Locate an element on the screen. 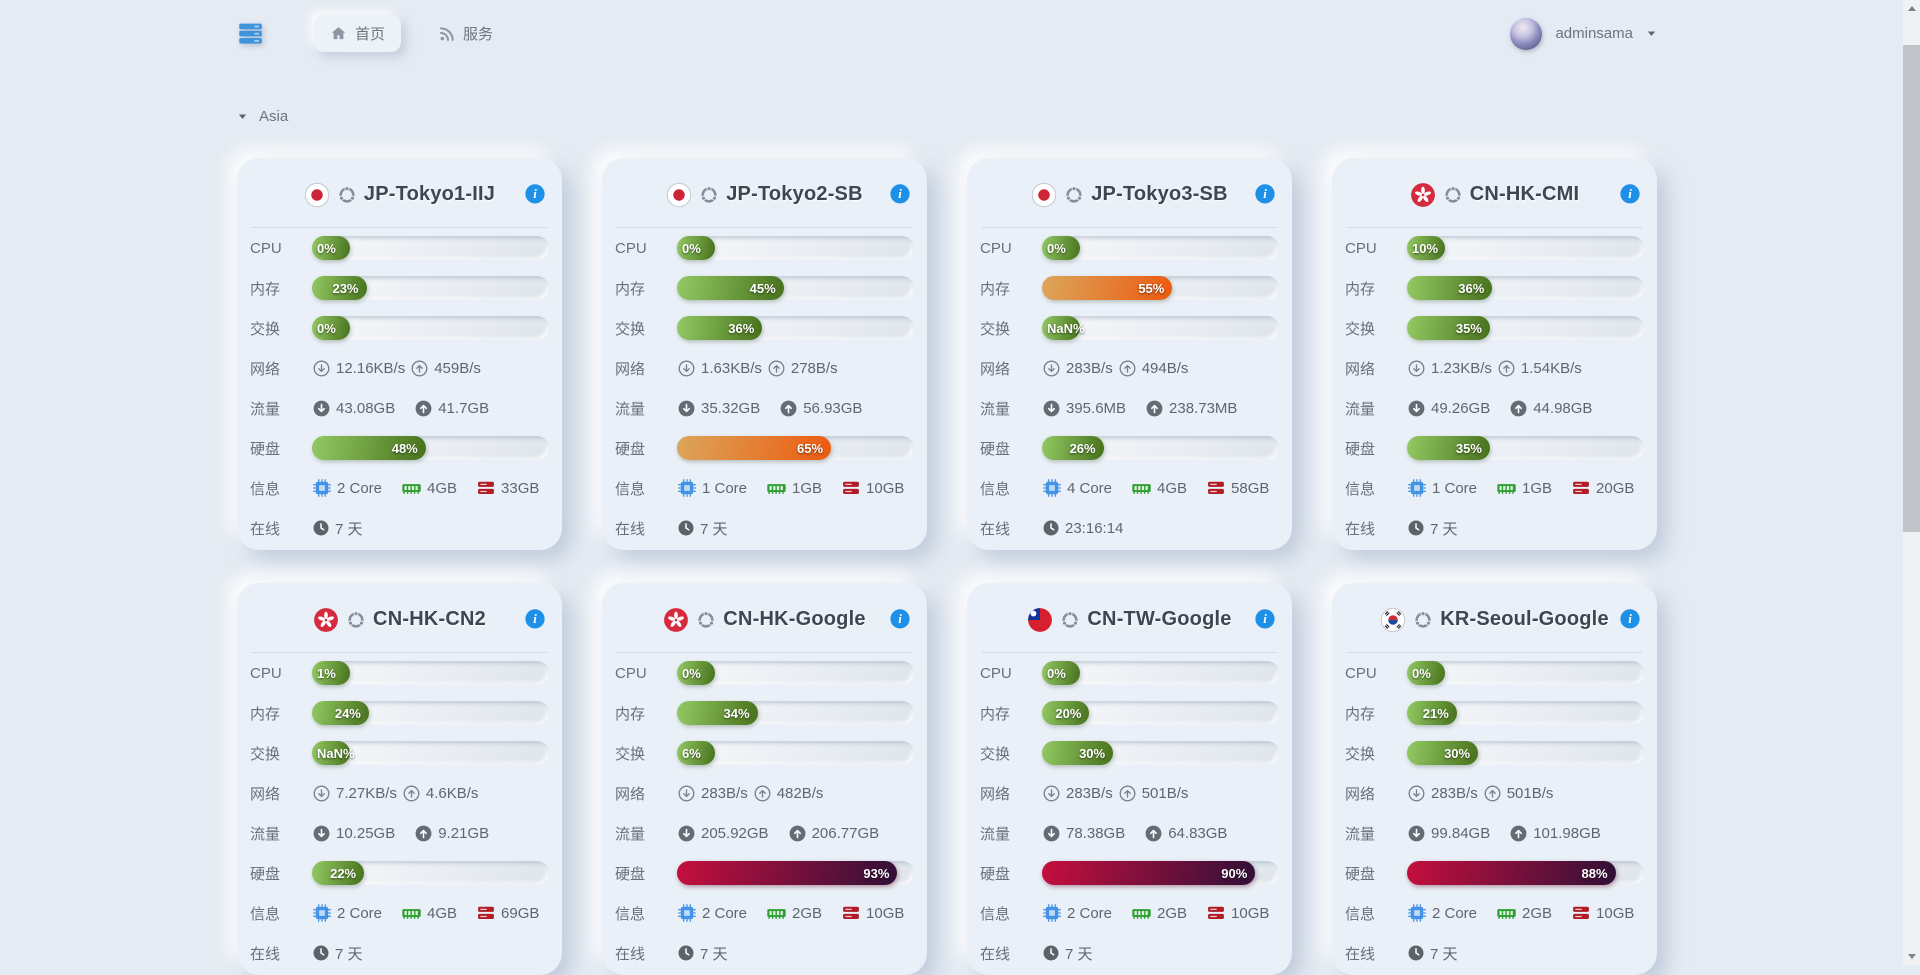 The image size is (1920, 975). scrollbar-up-button is located at coordinates (1911, 8).